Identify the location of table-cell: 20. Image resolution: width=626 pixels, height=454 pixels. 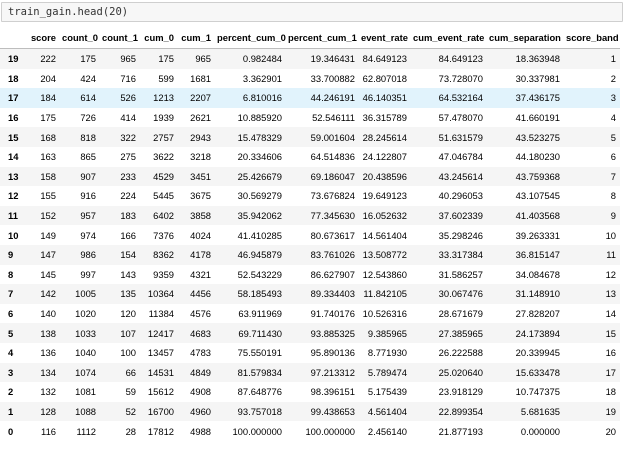
(610, 431).